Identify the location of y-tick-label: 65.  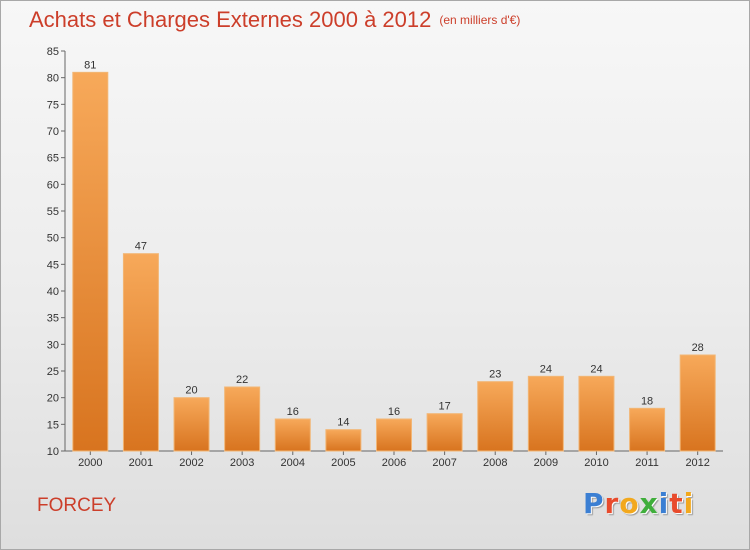
(53, 159).